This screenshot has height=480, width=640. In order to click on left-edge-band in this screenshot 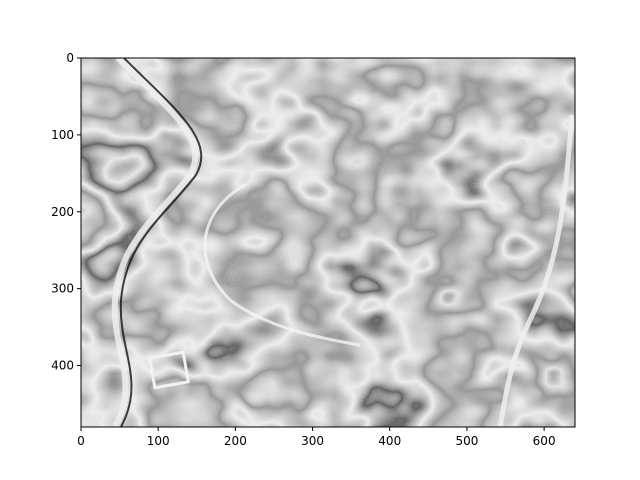, I will do `click(155, 242)`.